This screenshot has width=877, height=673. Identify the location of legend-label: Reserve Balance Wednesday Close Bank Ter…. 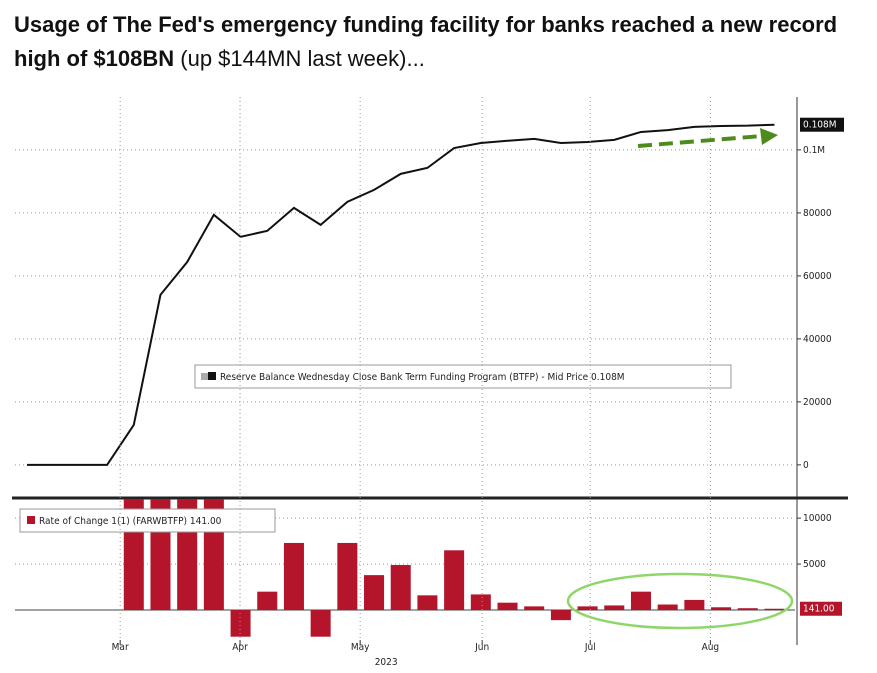
(422, 377).